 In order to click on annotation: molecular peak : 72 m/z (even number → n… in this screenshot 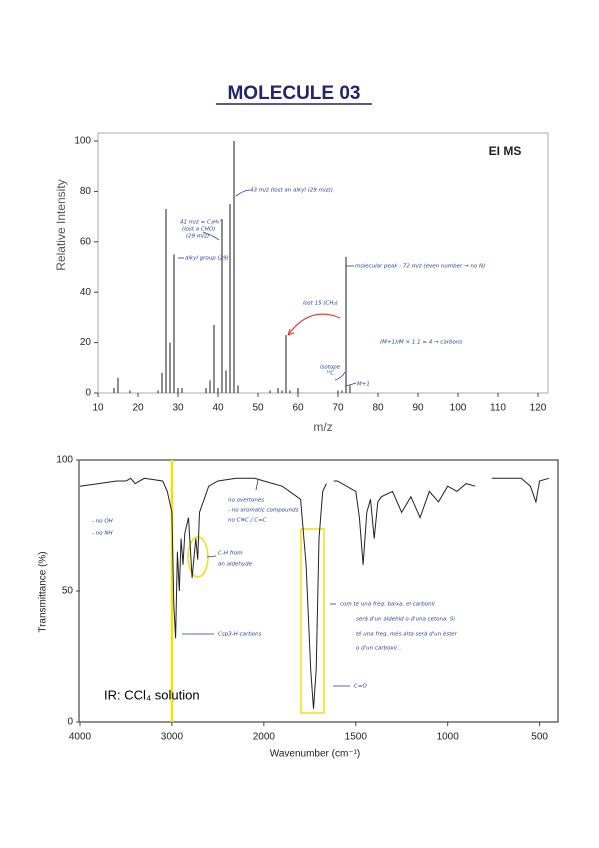, I will do `click(420, 267)`.